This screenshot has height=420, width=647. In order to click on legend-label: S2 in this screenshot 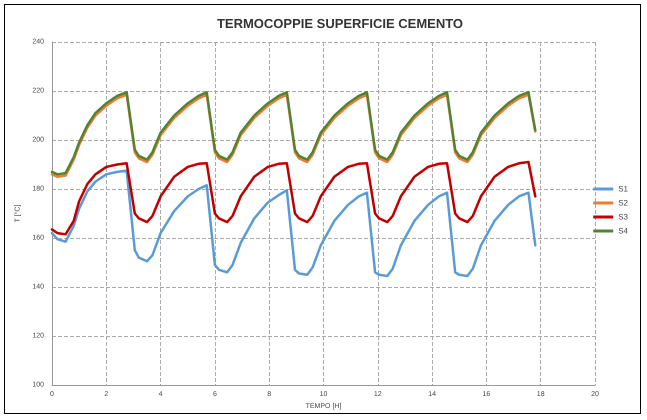, I will do `click(623, 203)`.